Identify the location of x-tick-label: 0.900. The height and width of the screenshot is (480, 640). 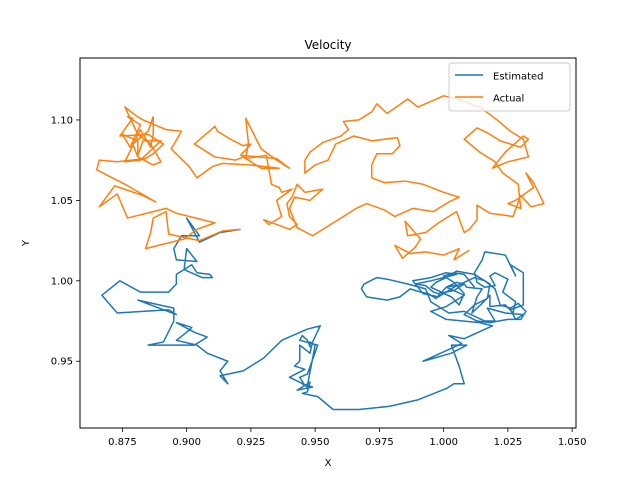
(186, 442).